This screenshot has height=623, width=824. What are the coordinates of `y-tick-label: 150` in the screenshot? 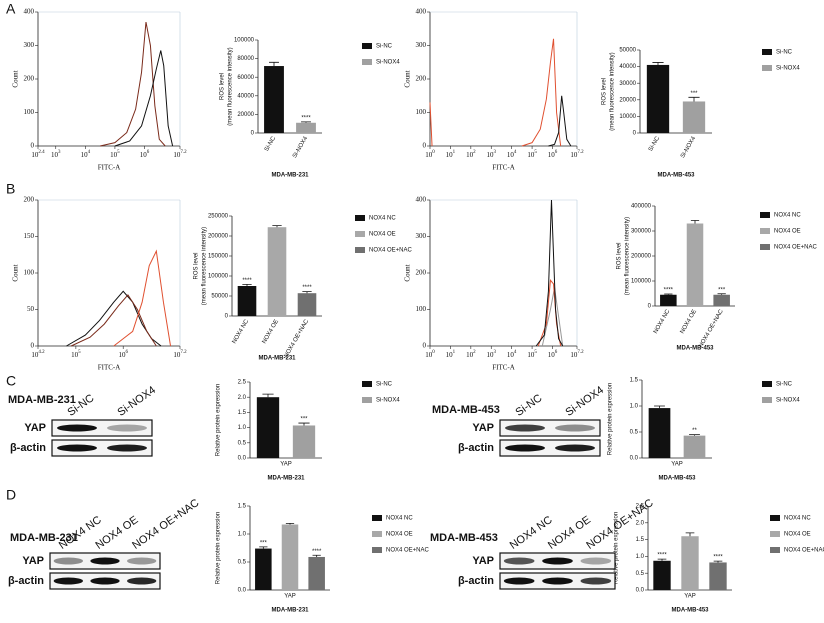 It's located at (29, 236).